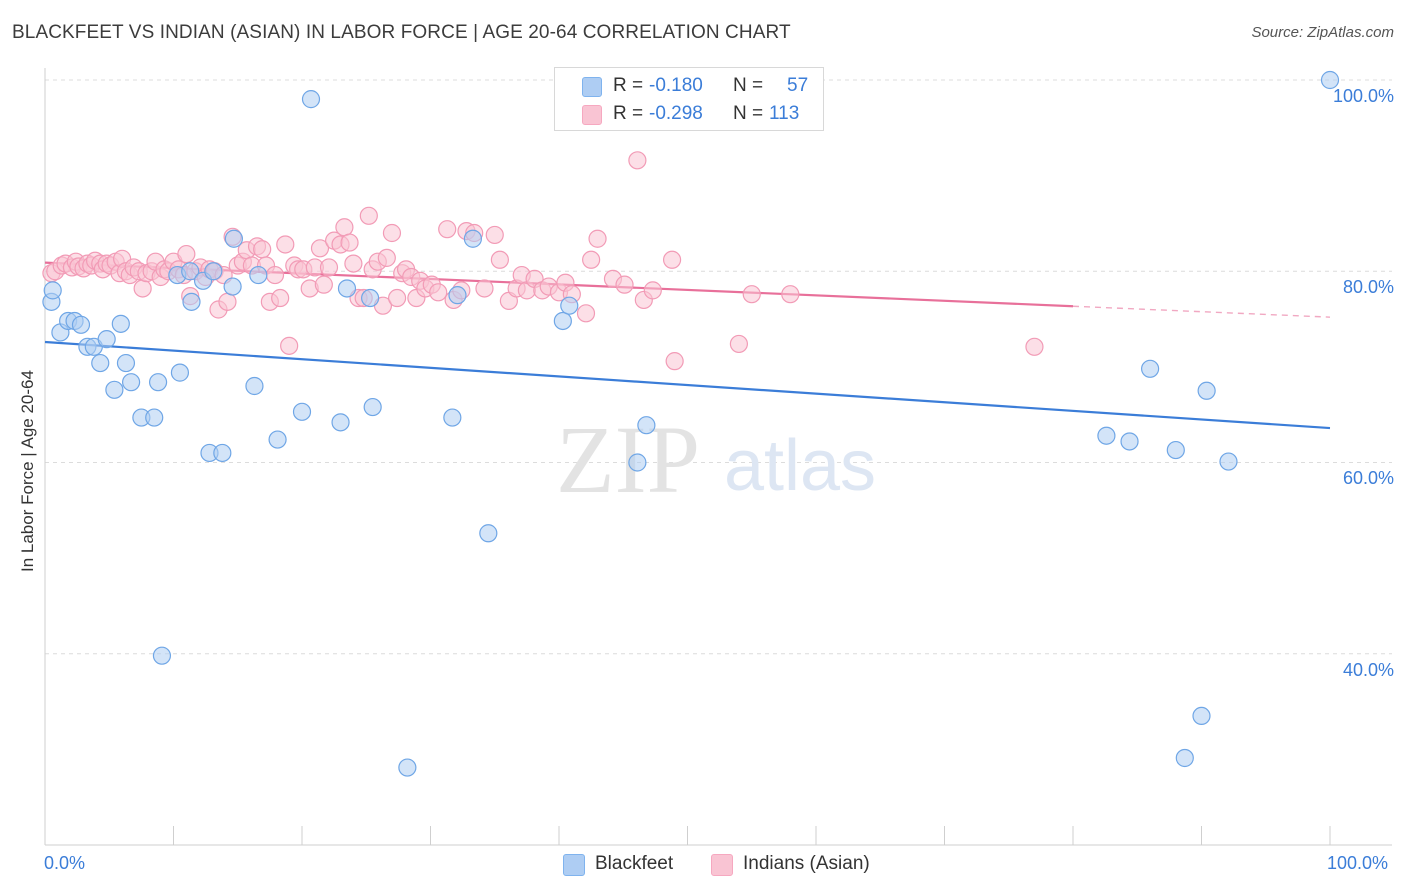 The height and width of the screenshot is (892, 1406). What do you see at coordinates (676, 113) in the screenshot?
I see `r-value: -0.298` at bounding box center [676, 113].